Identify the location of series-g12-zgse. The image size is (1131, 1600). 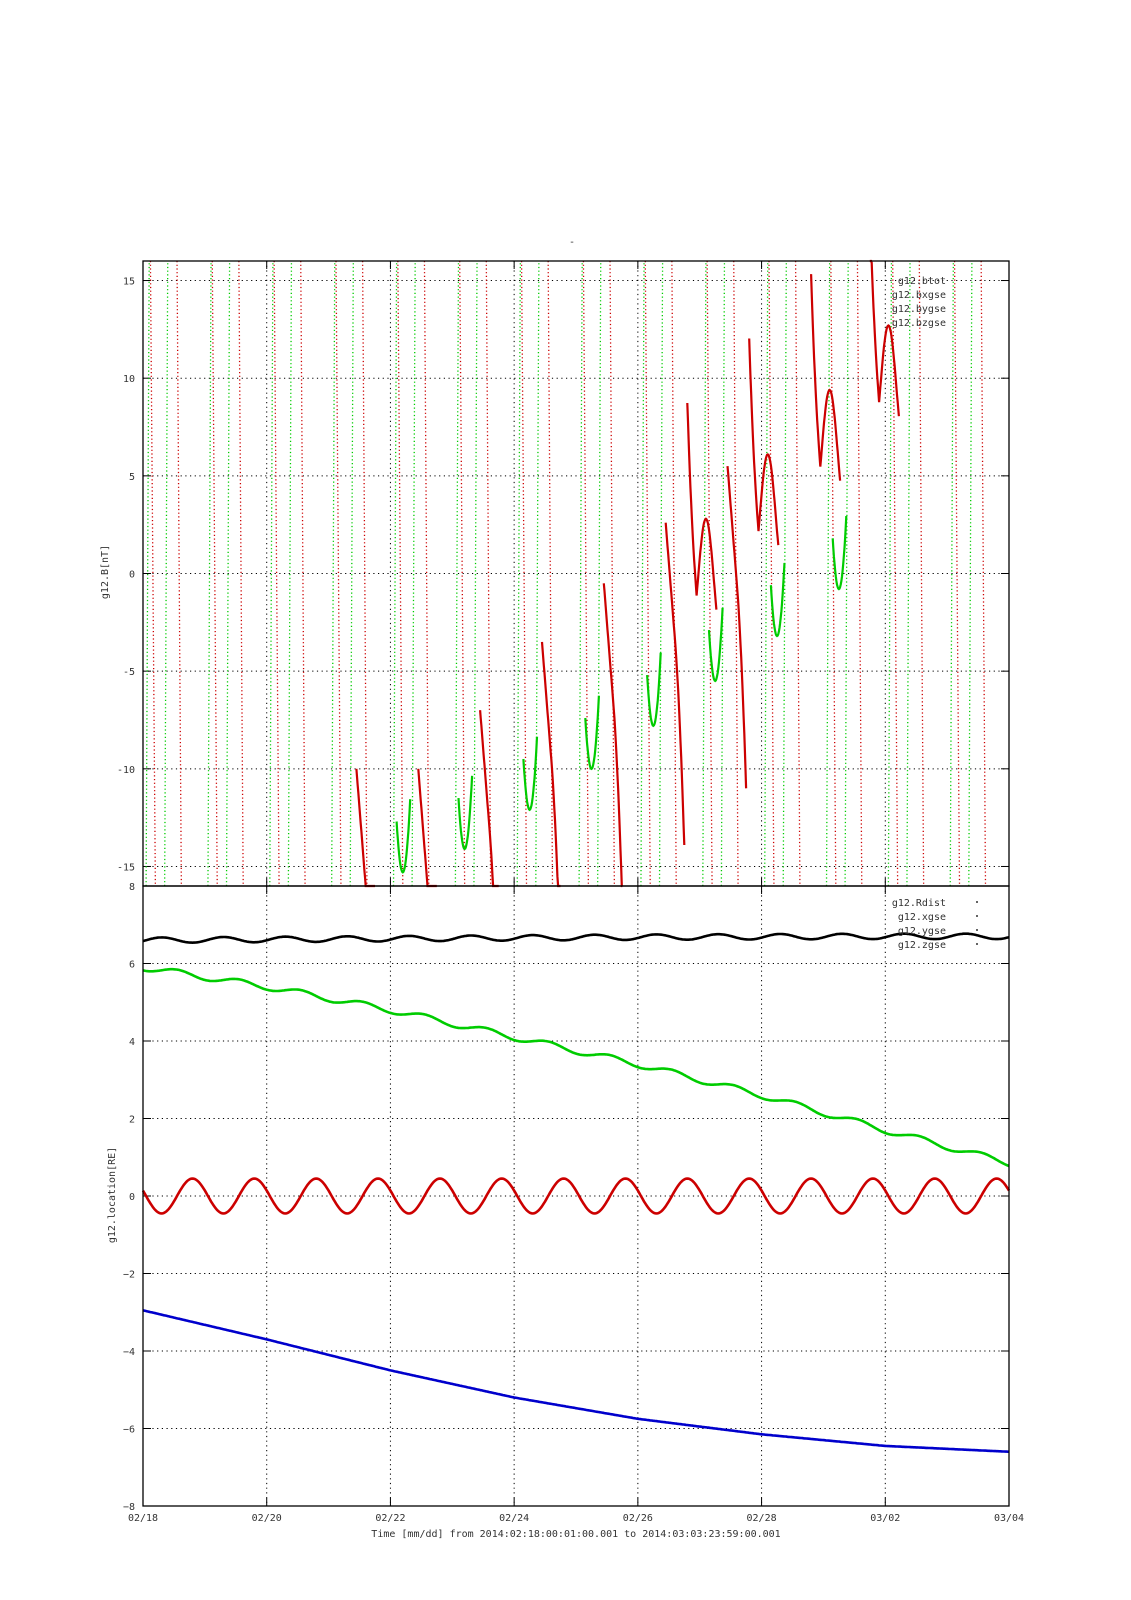
(575, 1381).